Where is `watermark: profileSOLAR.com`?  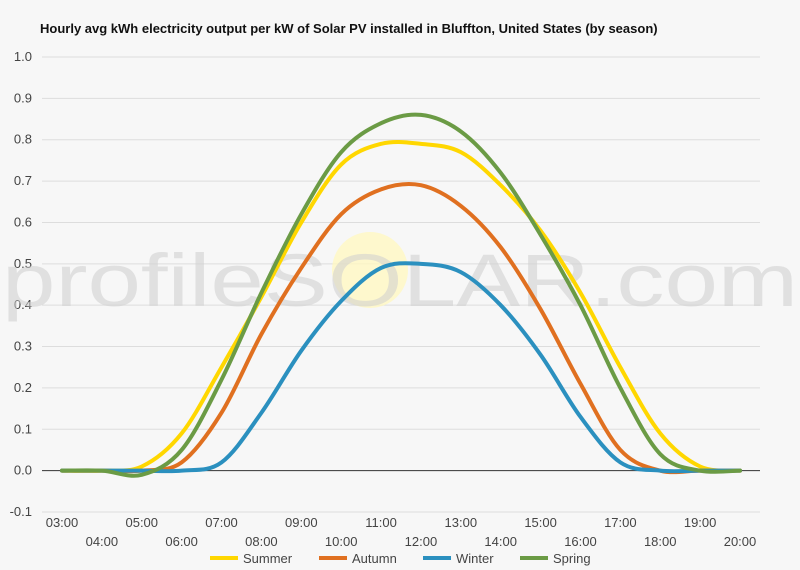
watermark: profileSOLAR.com is located at coordinates (400, 280).